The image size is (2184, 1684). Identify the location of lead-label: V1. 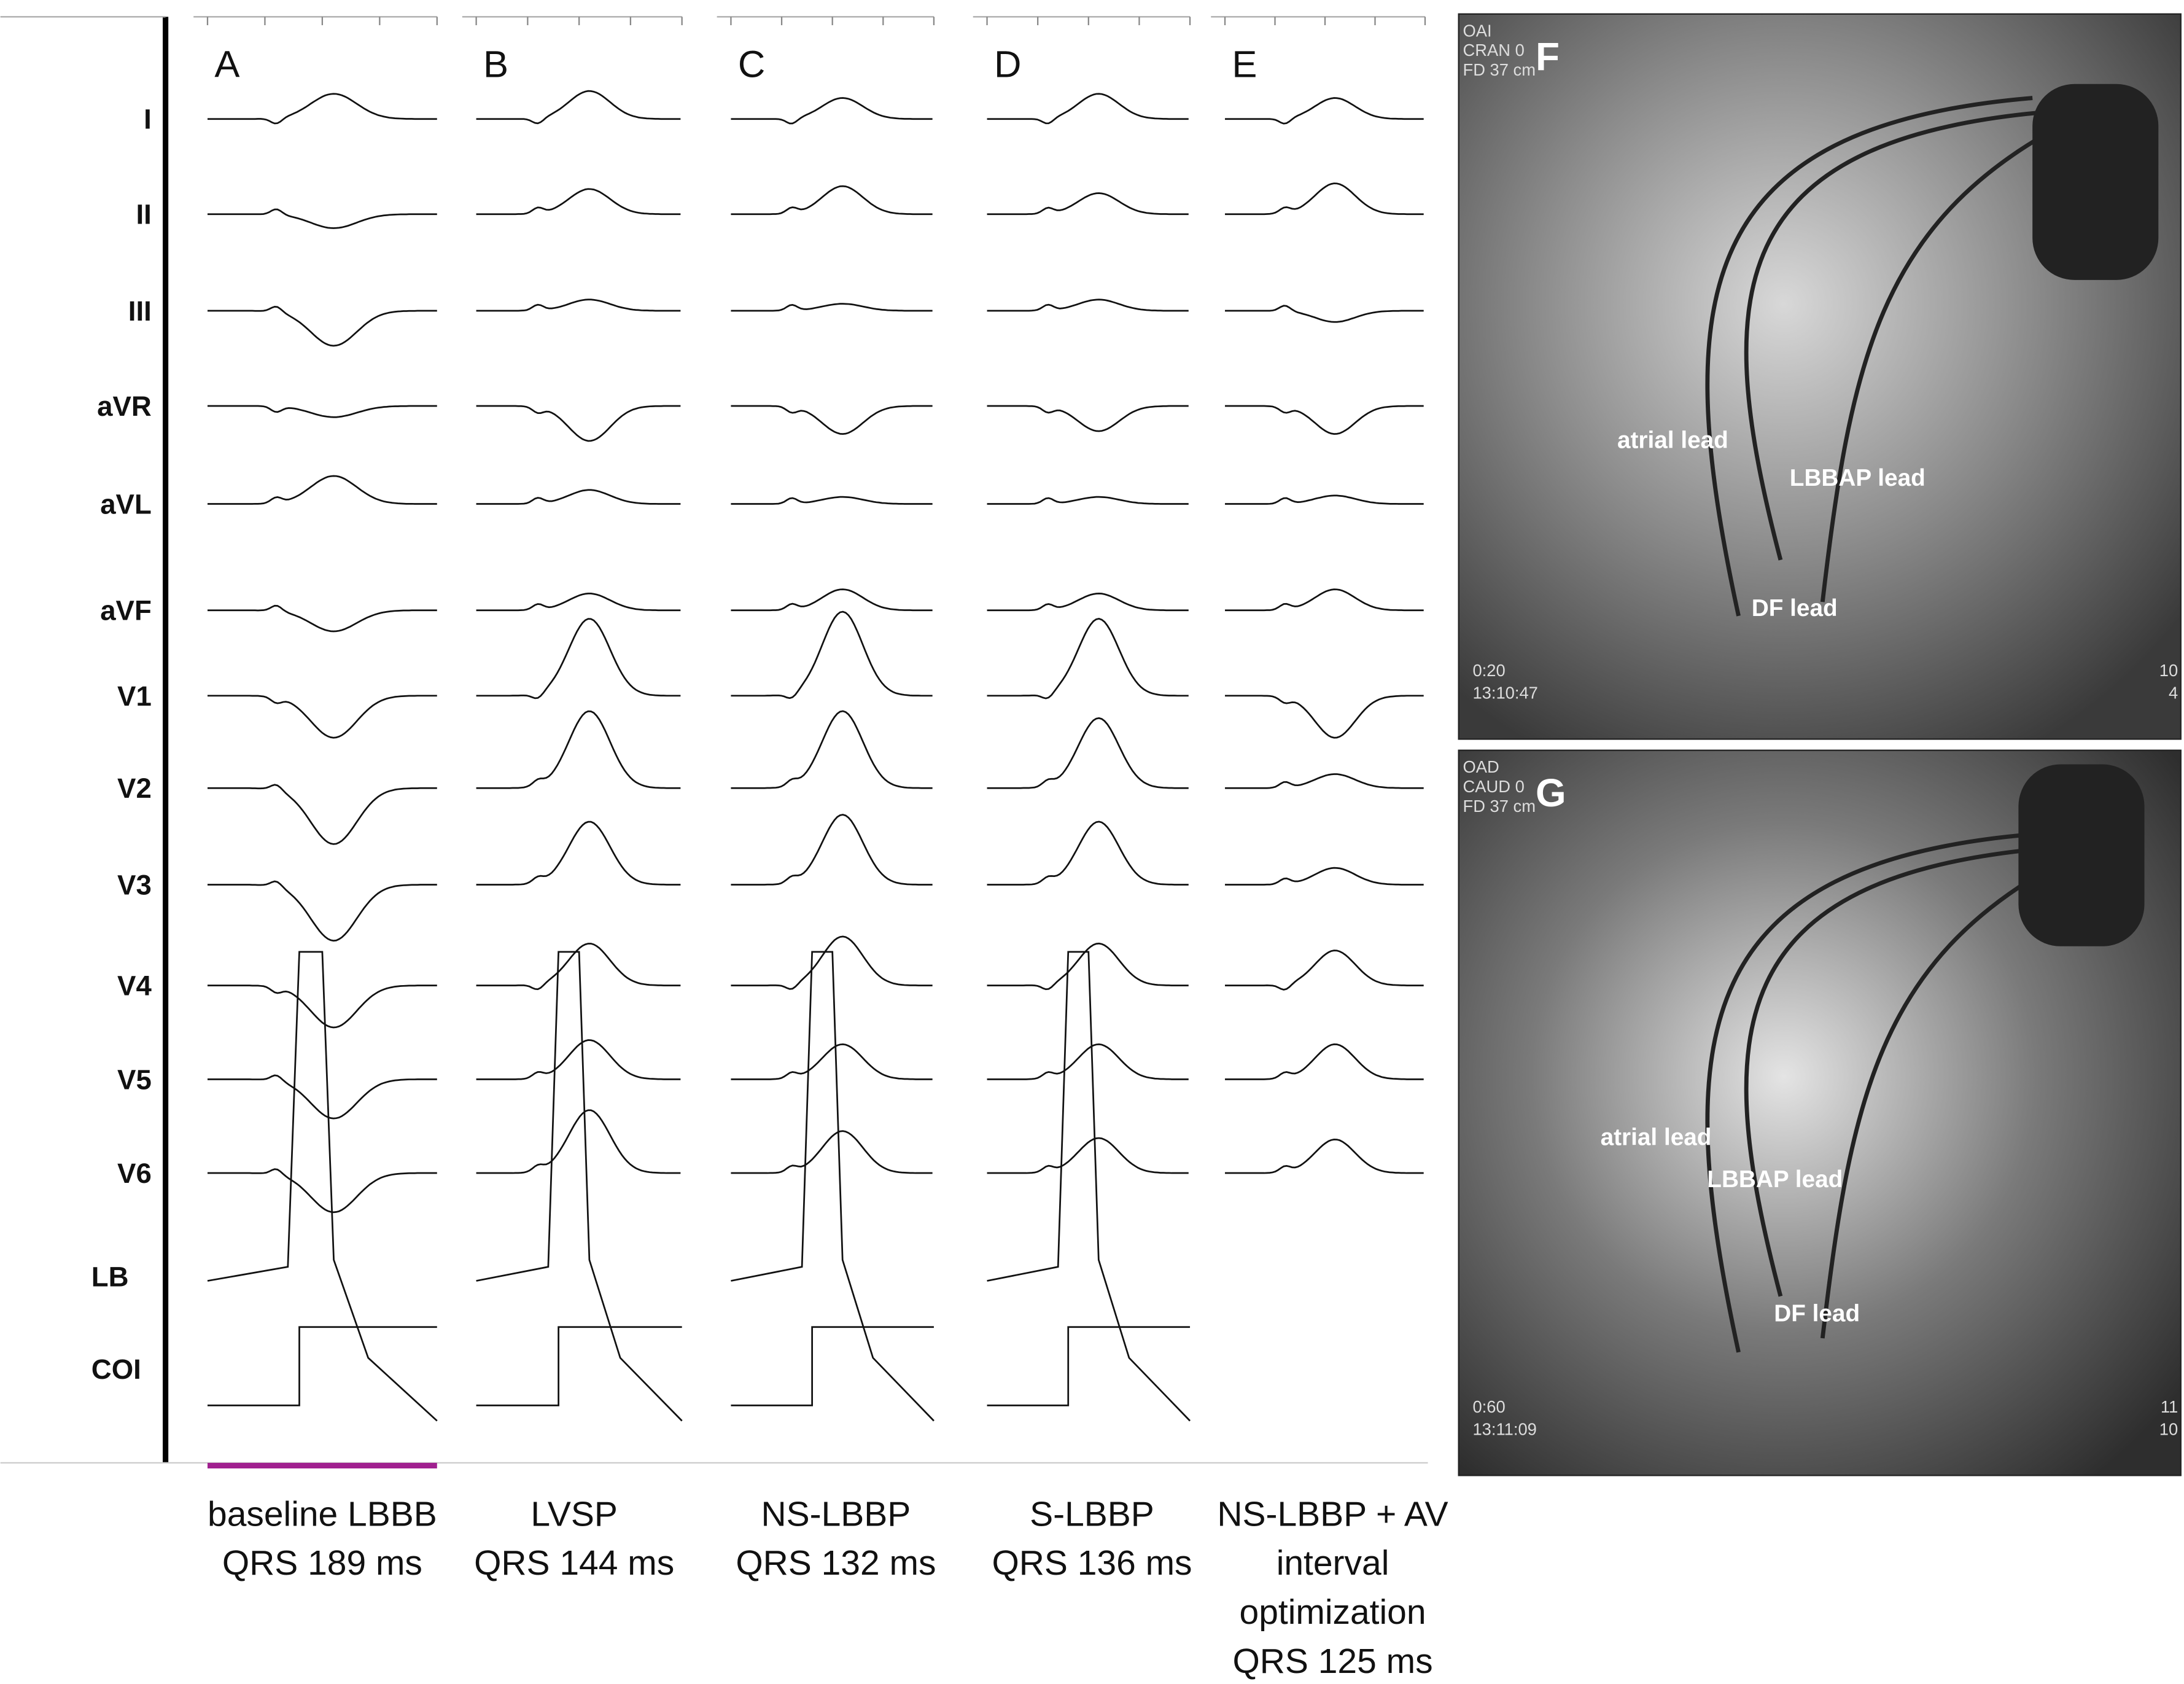
(134, 696).